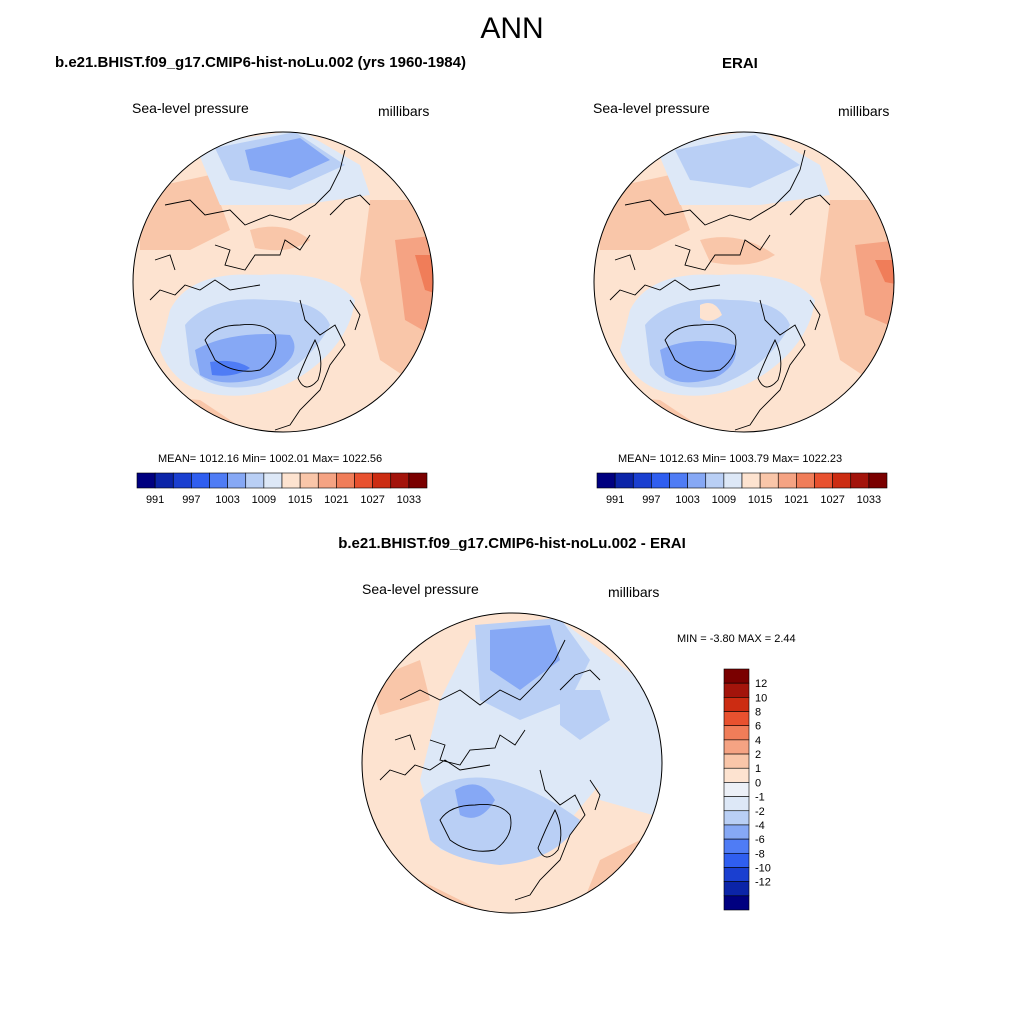 The image size is (1024, 1024). What do you see at coordinates (760, 854) in the screenshot?
I see `colorbar-tick-label: -8` at bounding box center [760, 854].